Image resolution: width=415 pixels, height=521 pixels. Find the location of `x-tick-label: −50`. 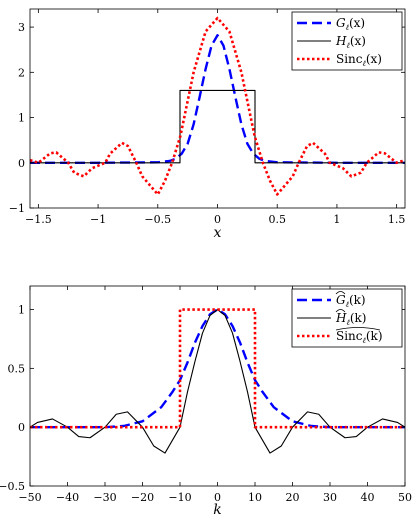

x-tick-label: −50 is located at coordinates (29, 497).